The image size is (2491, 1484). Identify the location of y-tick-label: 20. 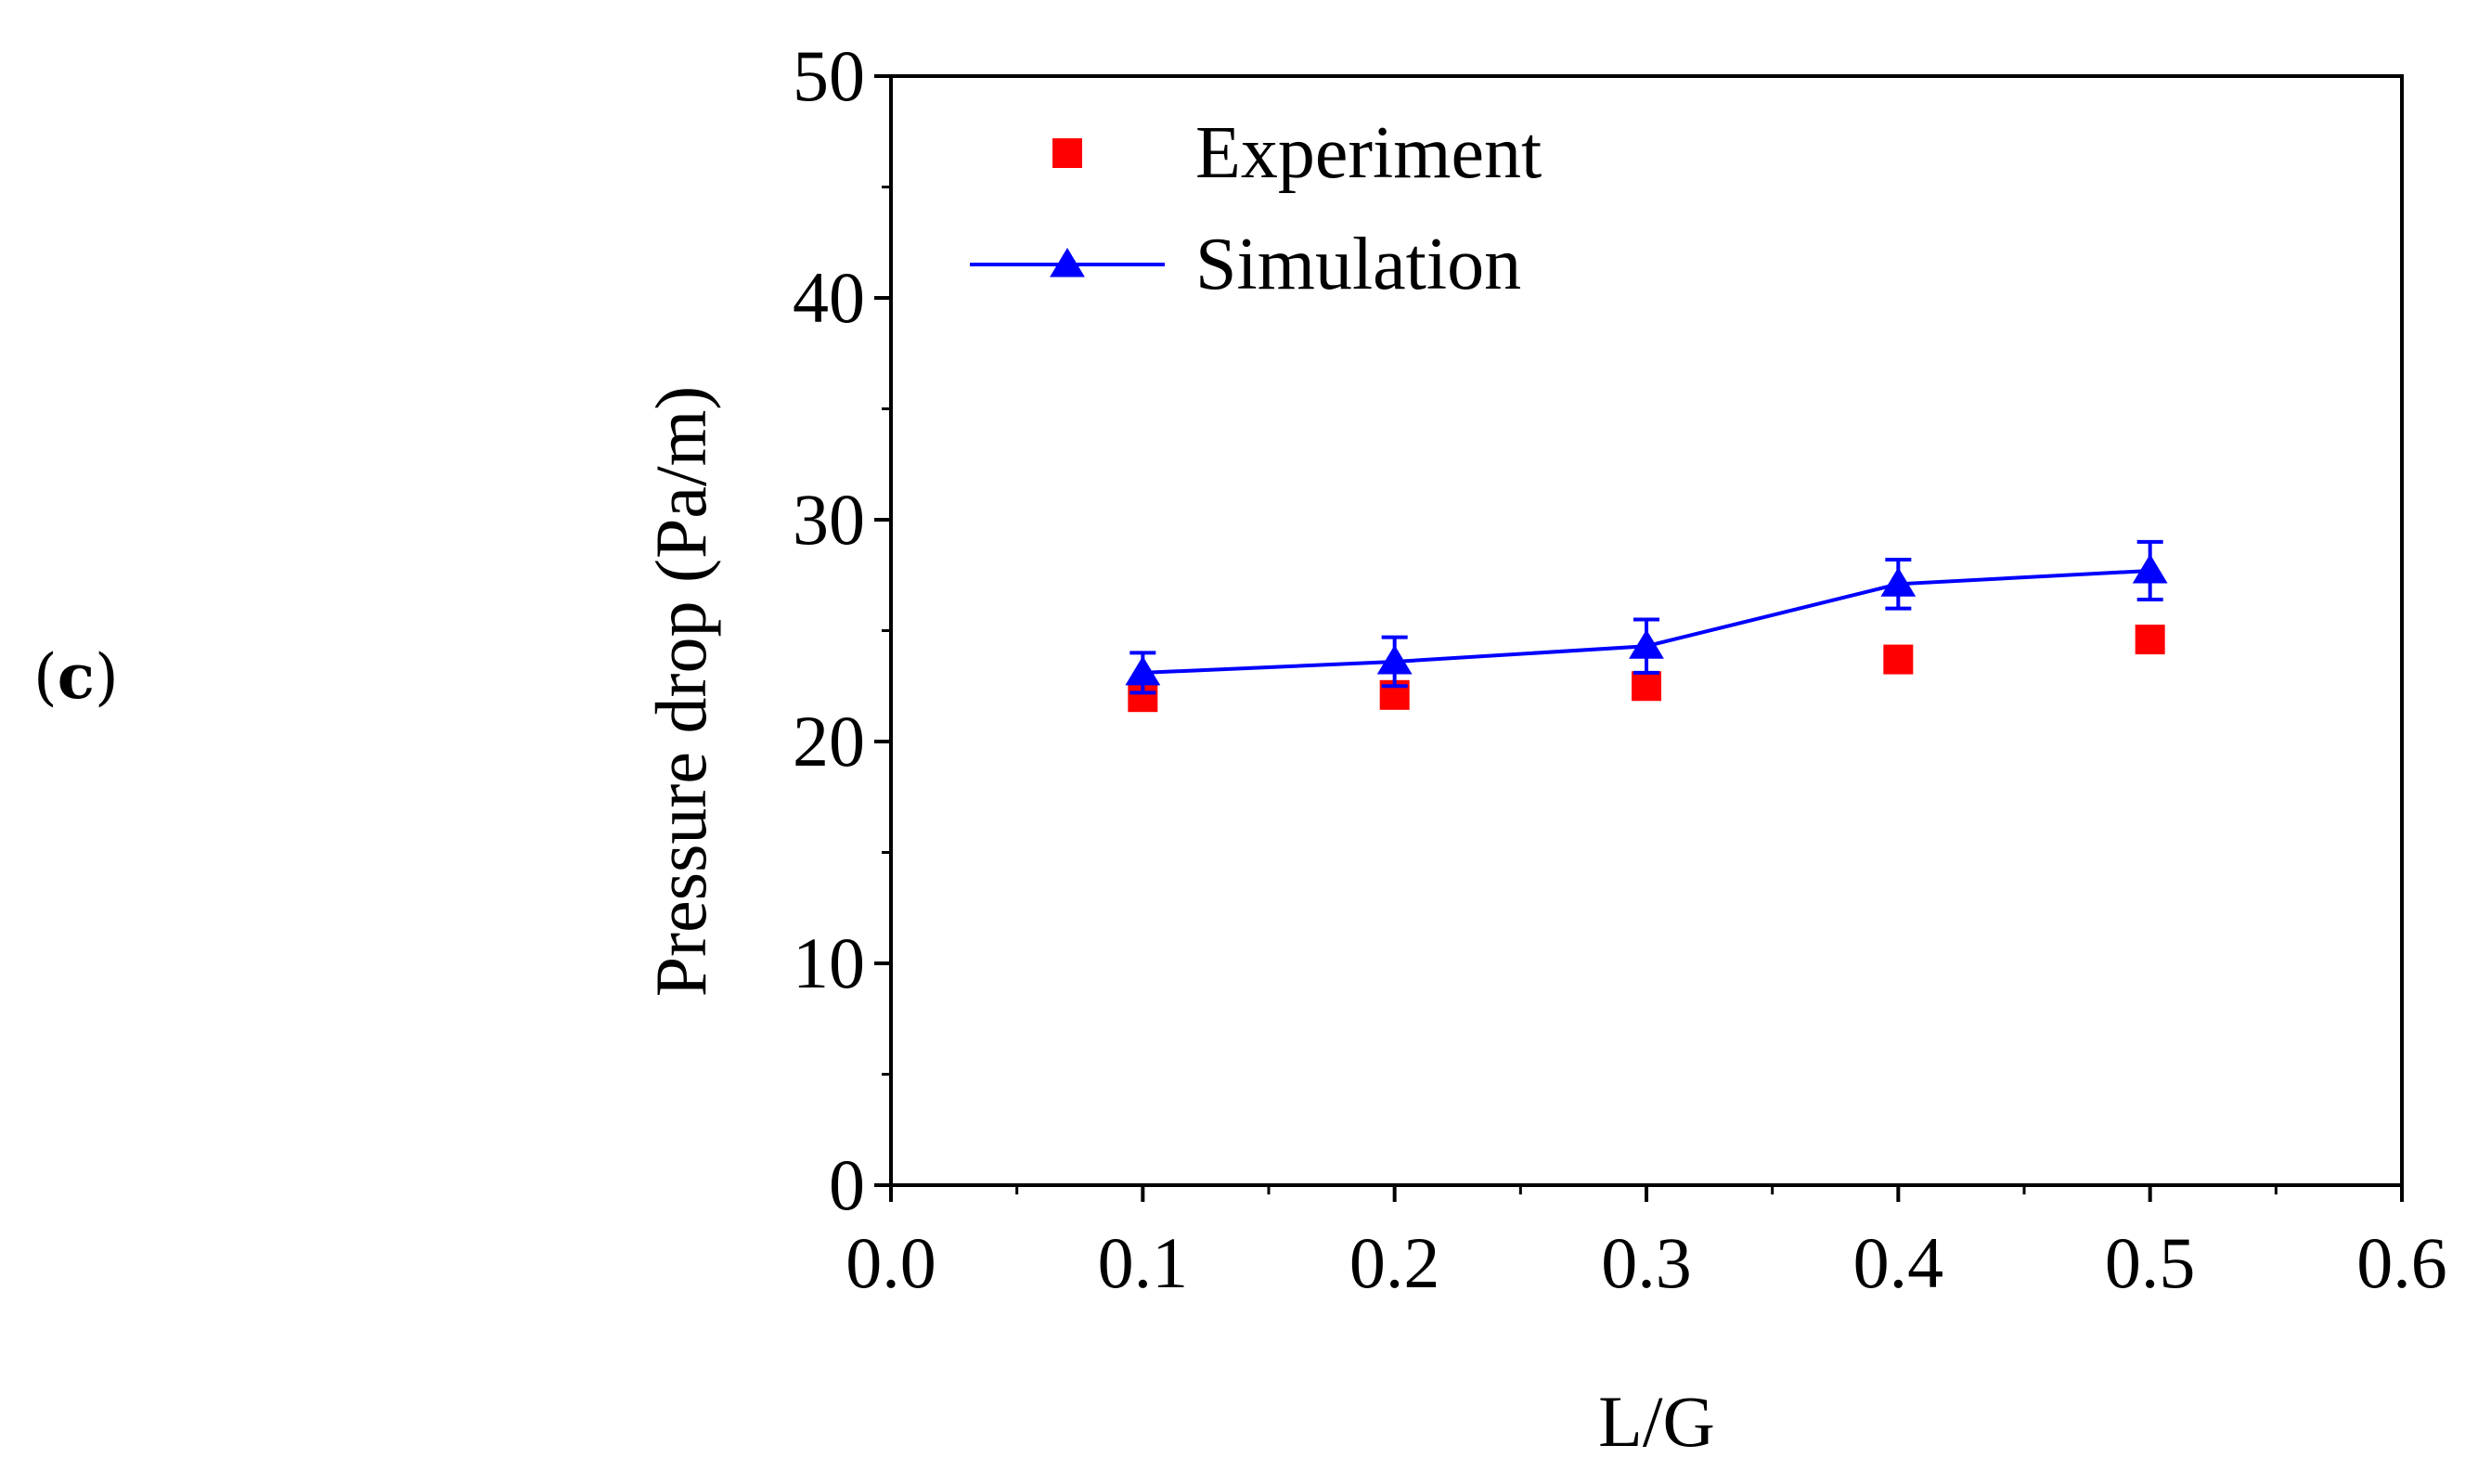
(829, 741).